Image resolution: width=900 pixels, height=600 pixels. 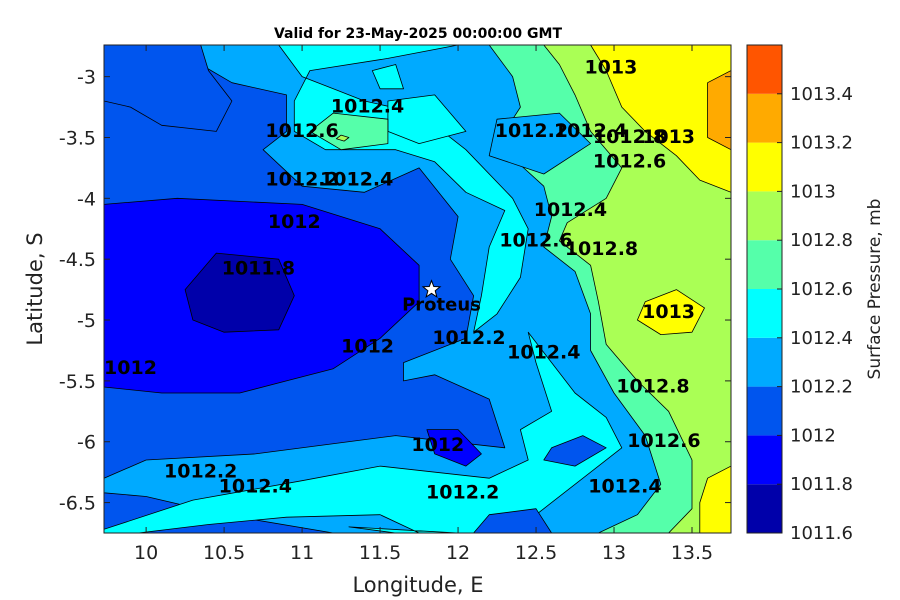 What do you see at coordinates (821, 387) in the screenshot?
I see `colorbar-tick-label: 1012.2` at bounding box center [821, 387].